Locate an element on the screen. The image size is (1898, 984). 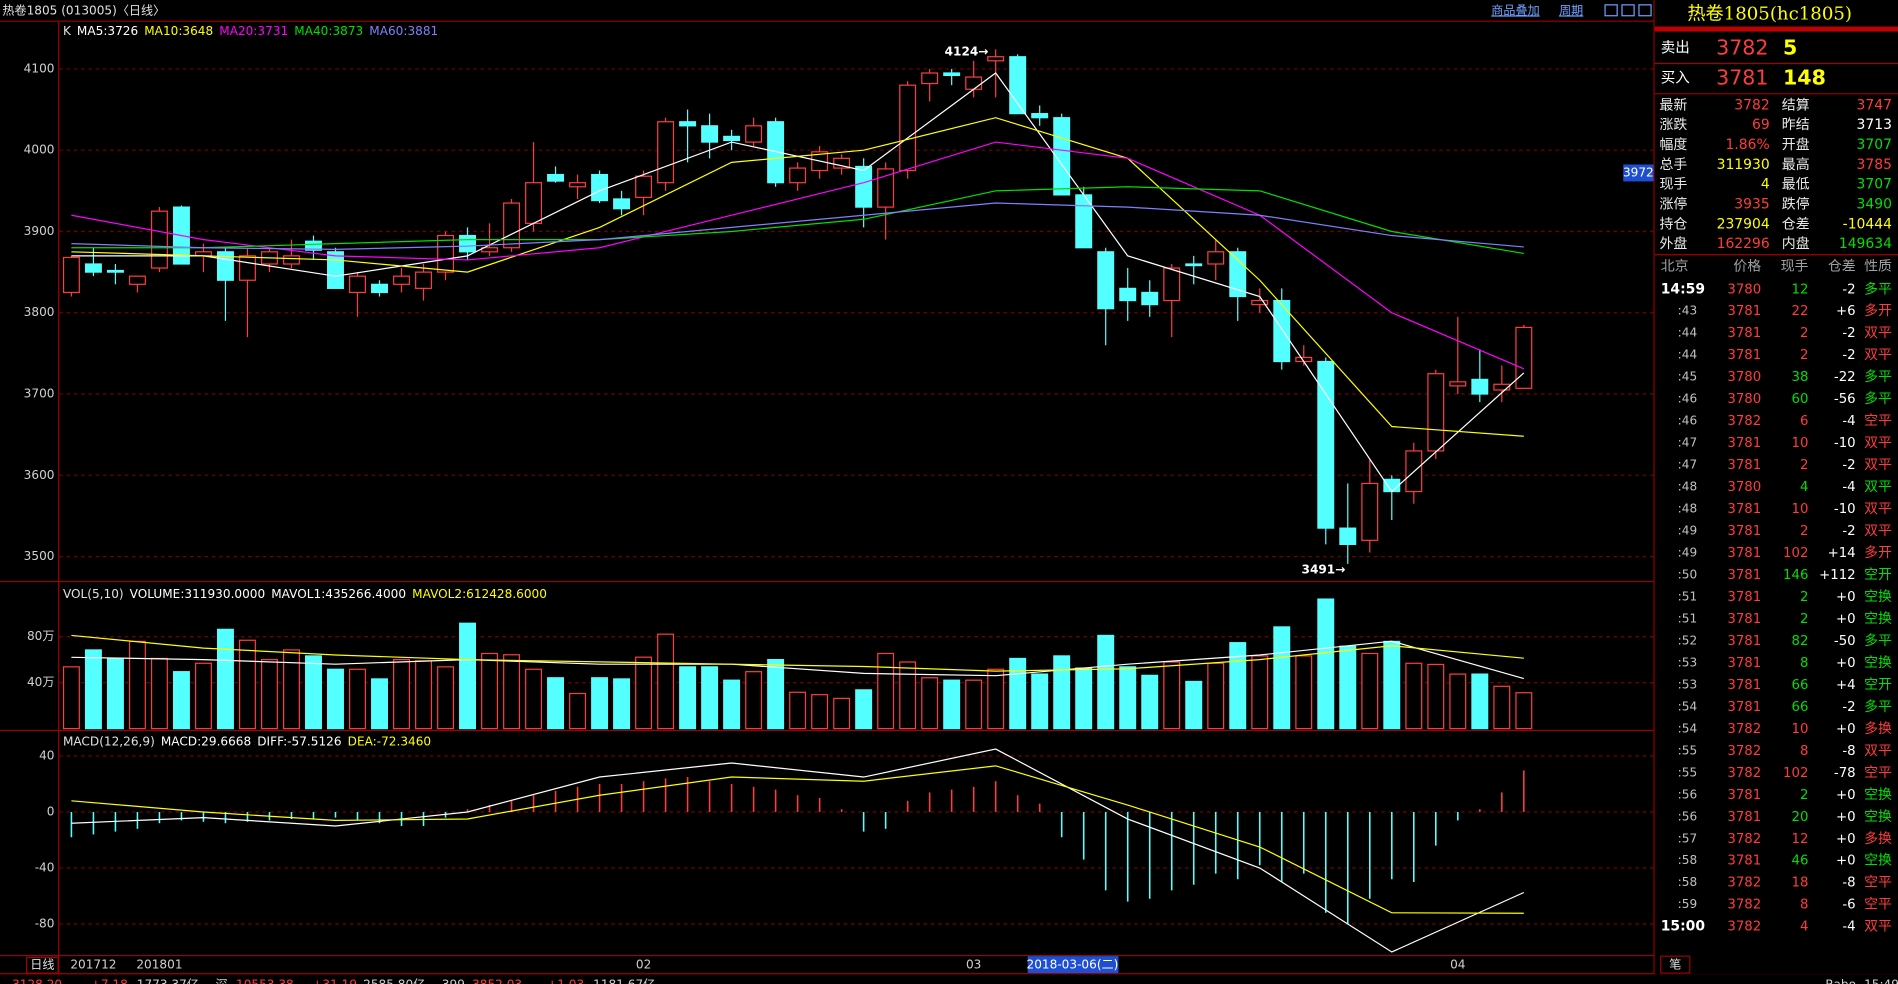
trade-change: +4 is located at coordinates (1846, 685).